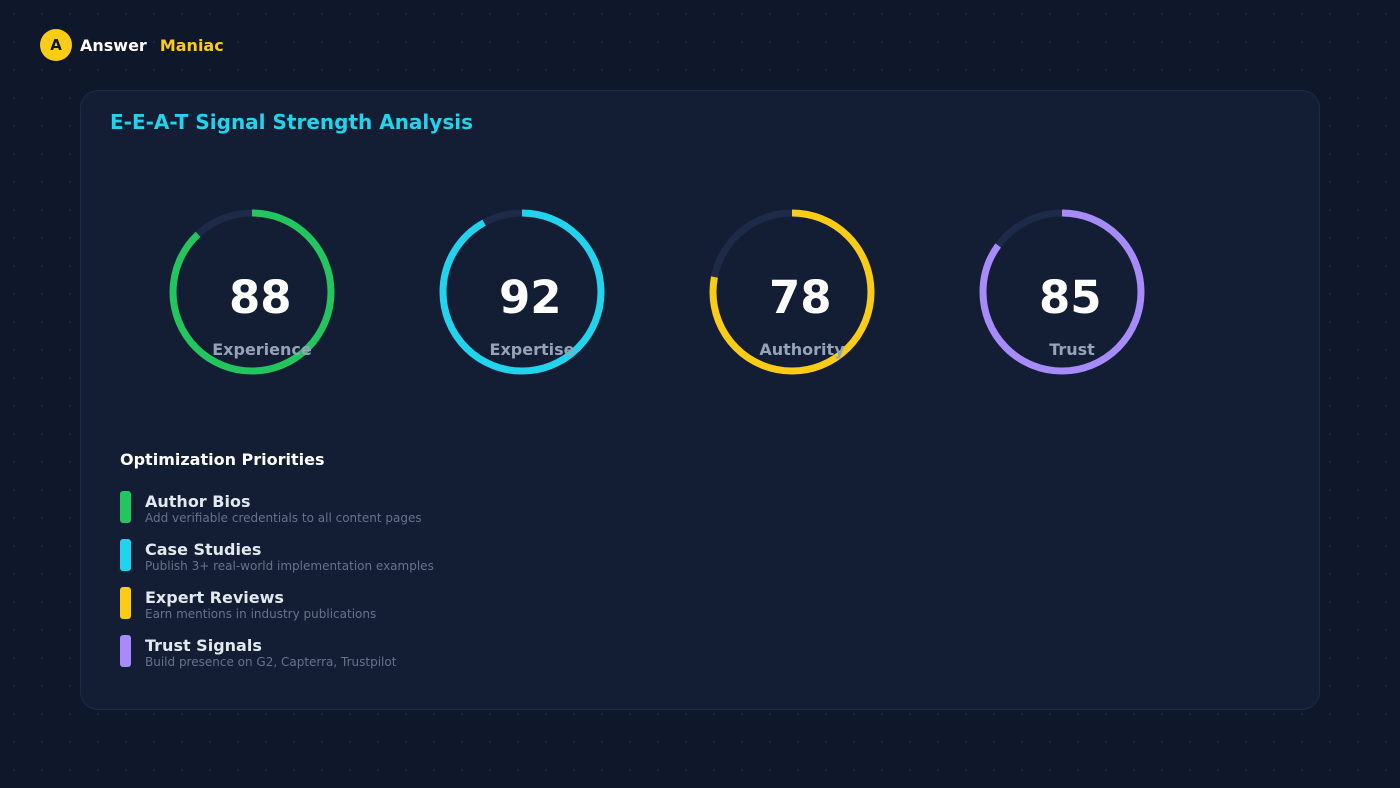  I want to click on gauge-authority: 78 Authority, so click(792, 292).